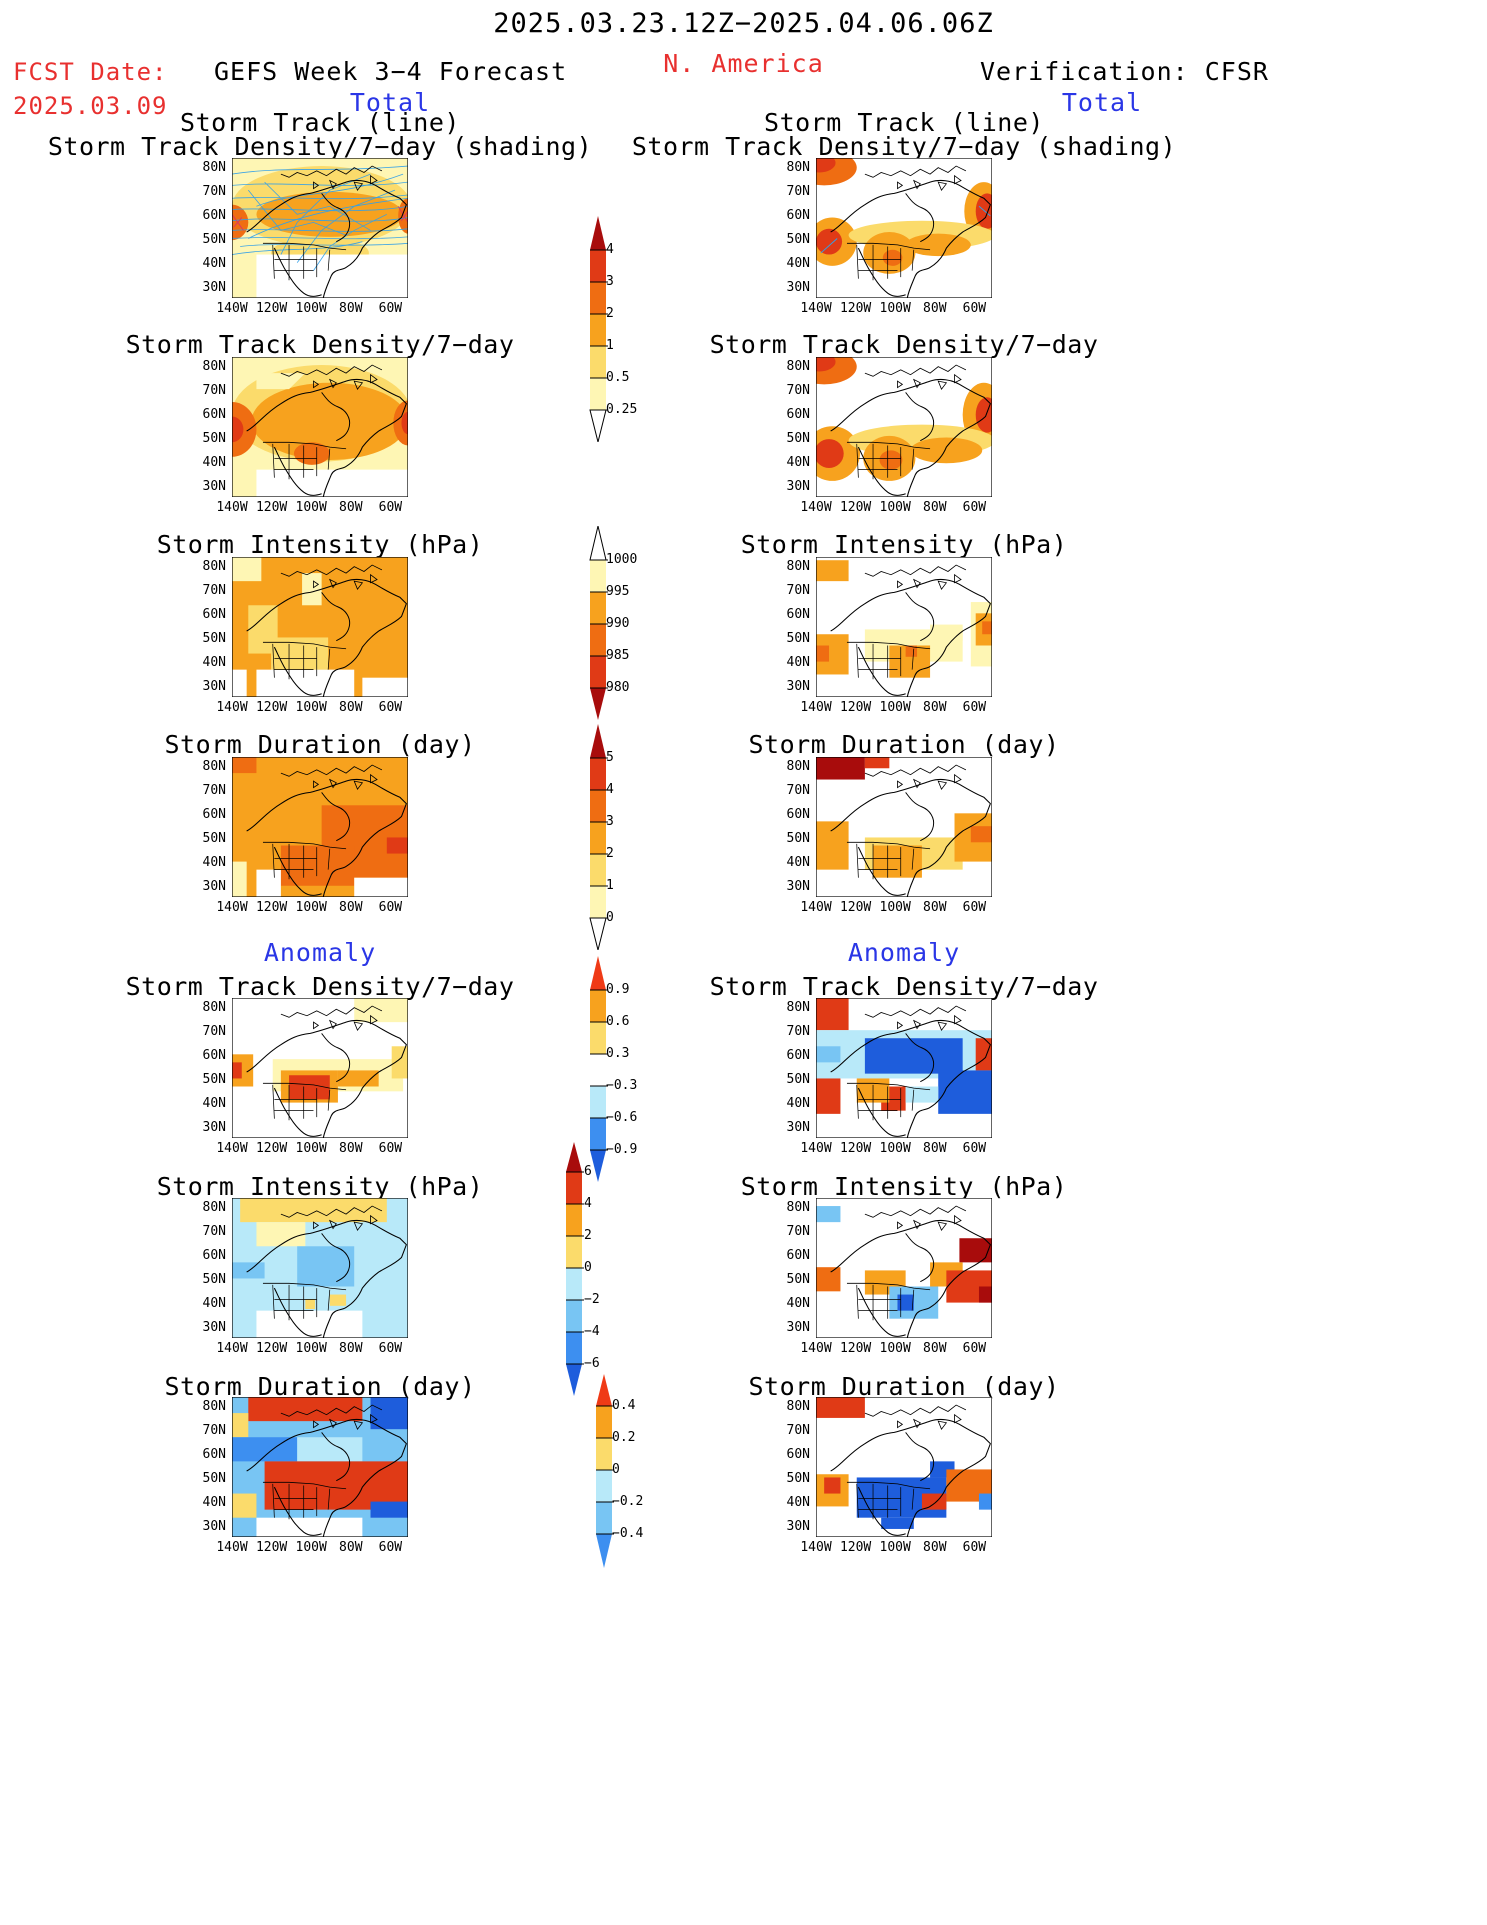 This screenshot has height=1925, width=1487. What do you see at coordinates (1124, 71) in the screenshot?
I see `verification-title: Verification: CFSR` at bounding box center [1124, 71].